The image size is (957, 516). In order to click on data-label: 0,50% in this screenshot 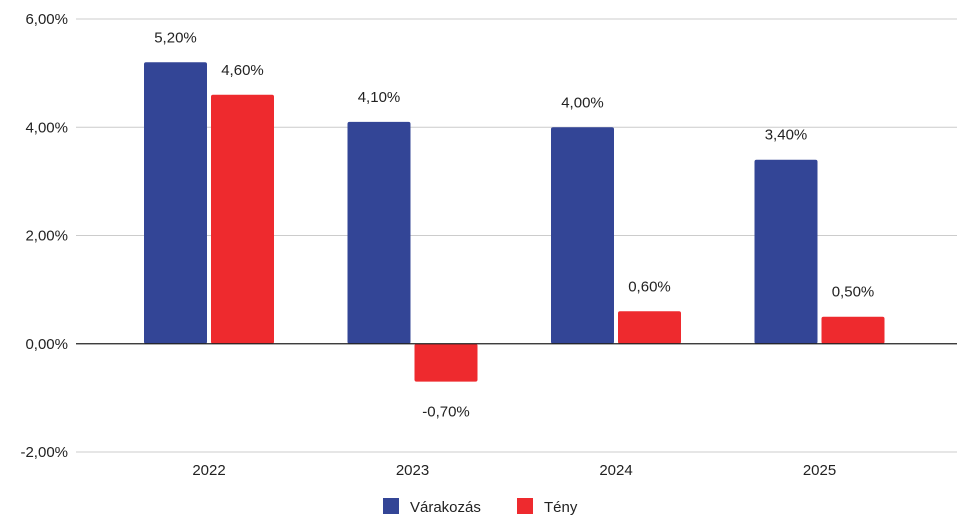, I will do `click(853, 292)`.